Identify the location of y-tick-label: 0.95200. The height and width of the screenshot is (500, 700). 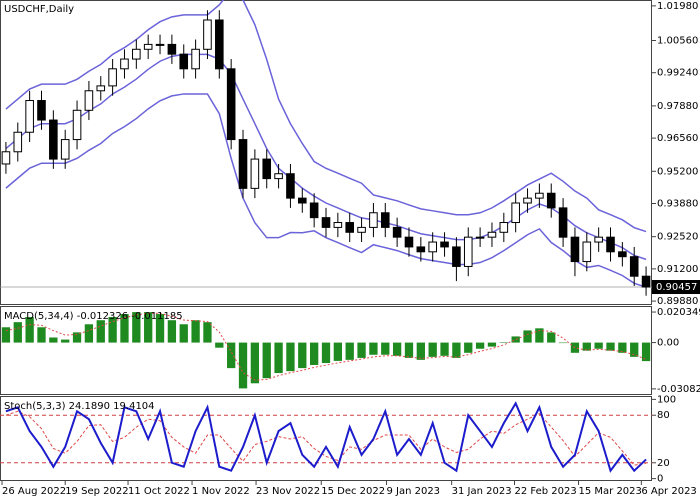
(677, 171).